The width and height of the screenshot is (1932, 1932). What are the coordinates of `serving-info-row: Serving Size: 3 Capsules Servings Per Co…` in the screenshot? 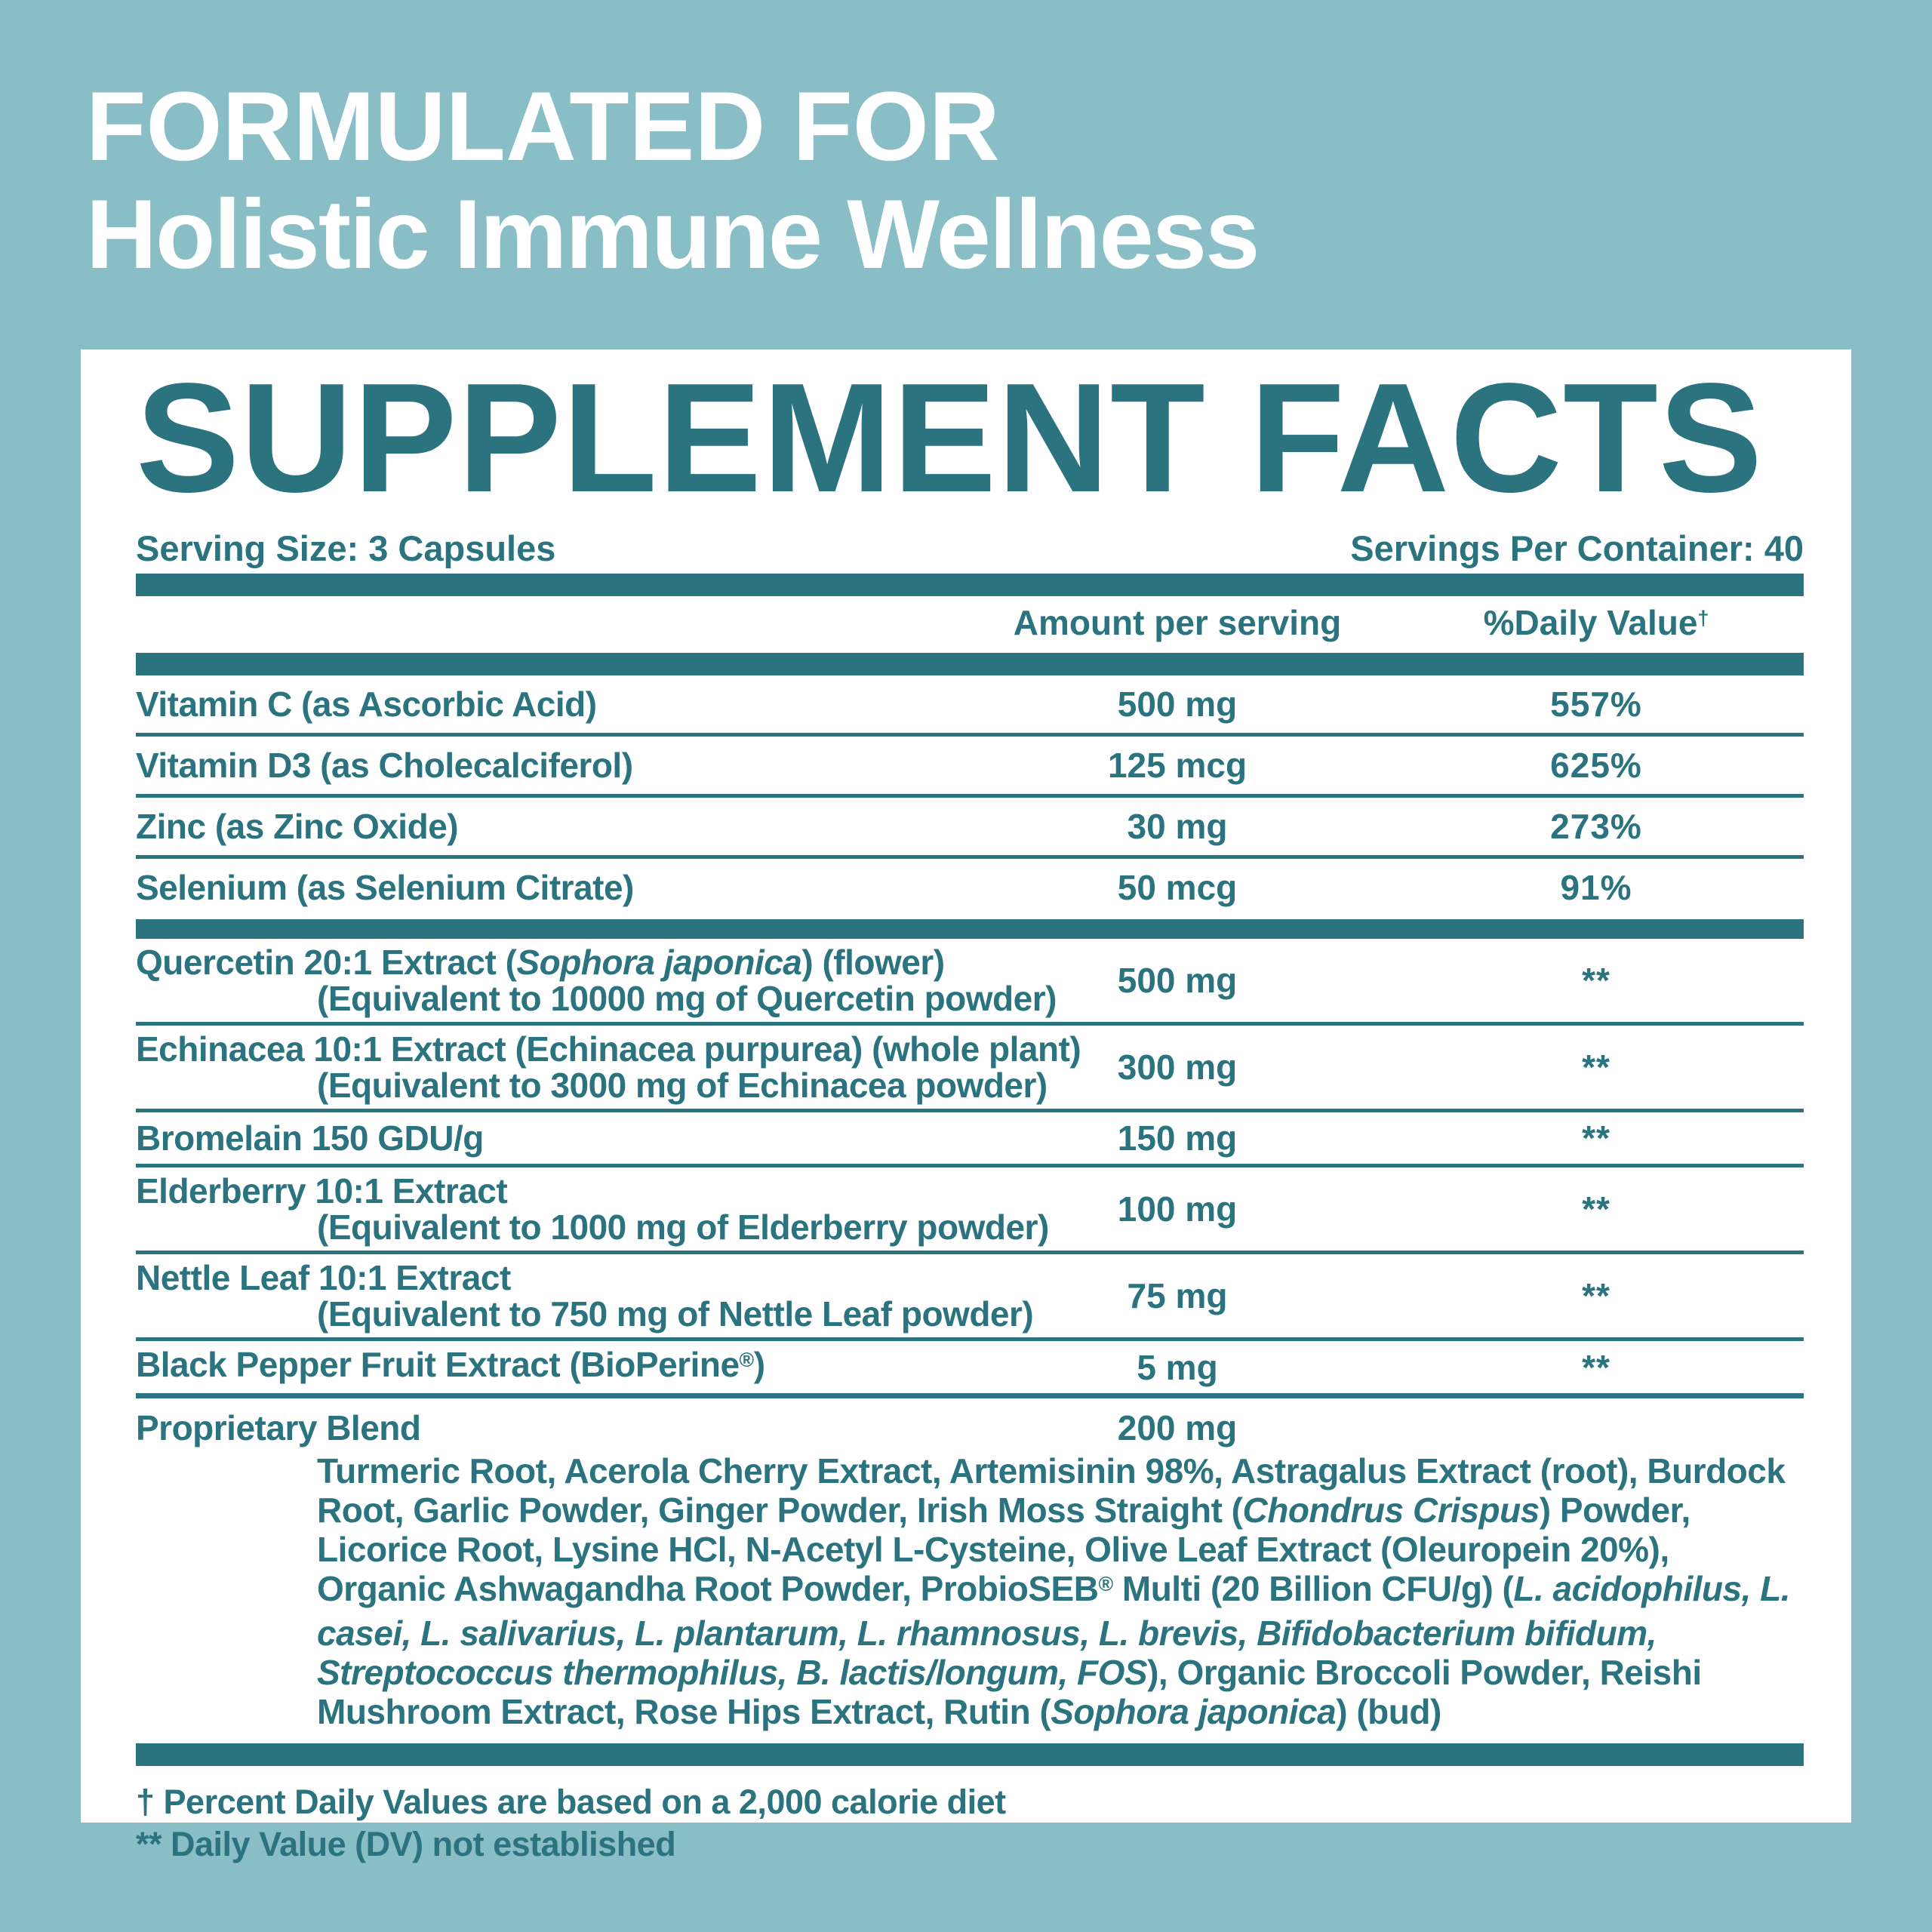 It's located at (970, 548).